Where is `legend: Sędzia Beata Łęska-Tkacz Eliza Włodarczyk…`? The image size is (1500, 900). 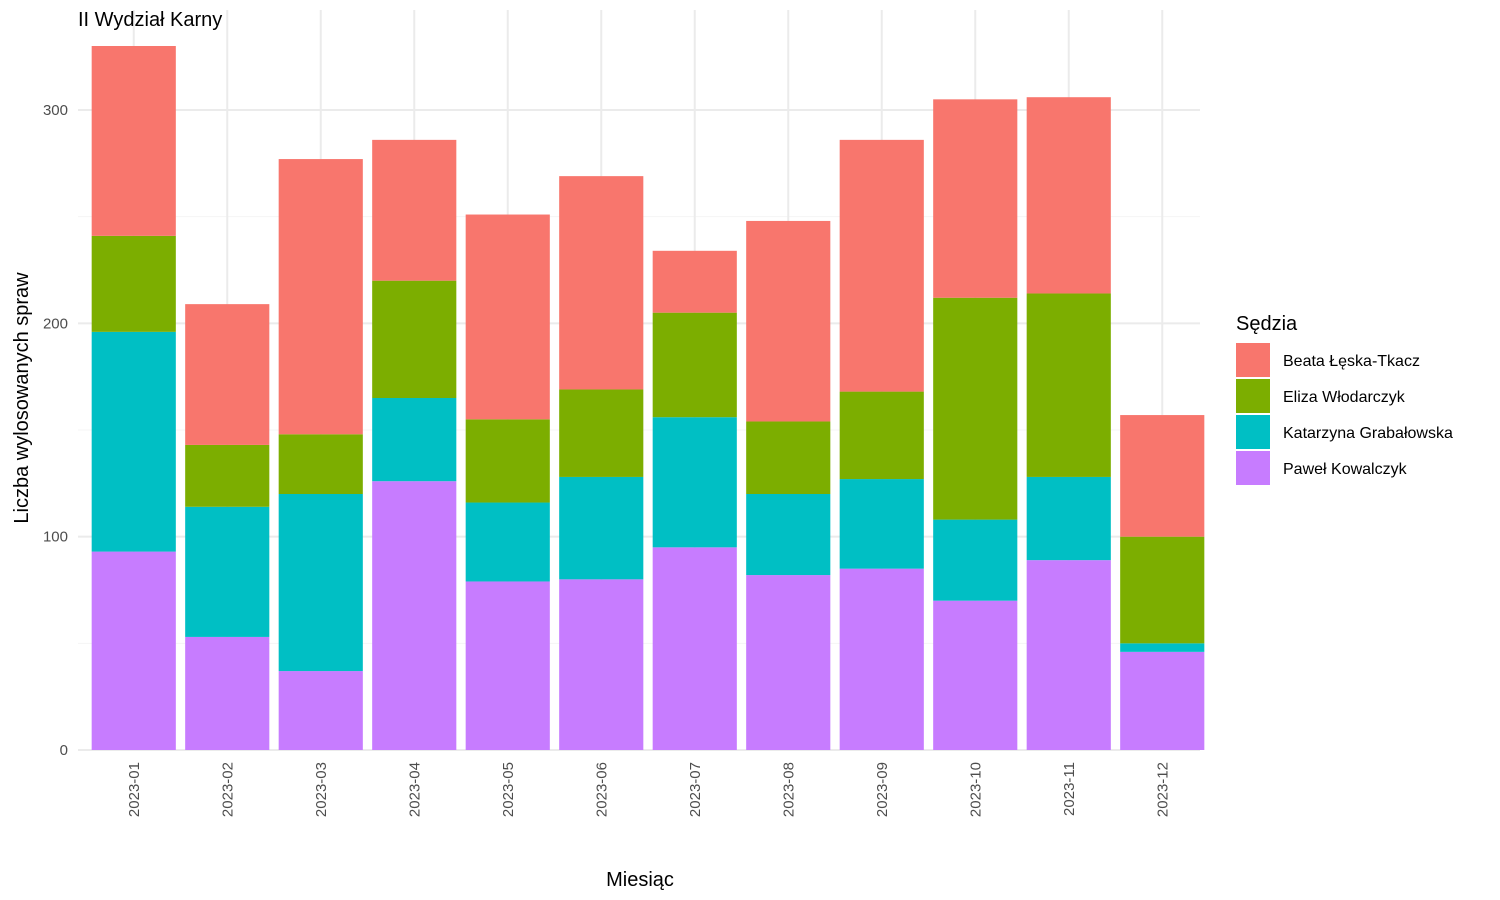
legend: Sędzia Beata Łęska-Tkacz Eliza Włodarczyk… is located at coordinates (1344, 399).